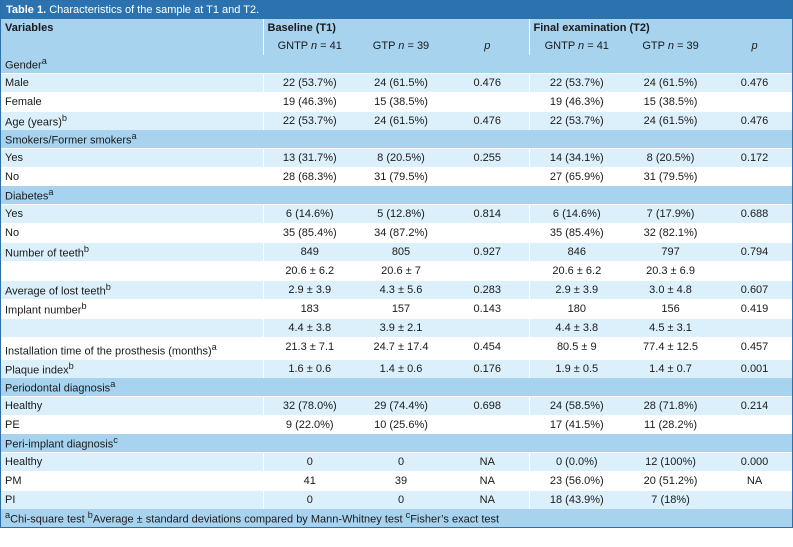 The image size is (793, 547). I want to click on gtp-t1-cell: 1.4 ± 0.6, so click(401, 368).